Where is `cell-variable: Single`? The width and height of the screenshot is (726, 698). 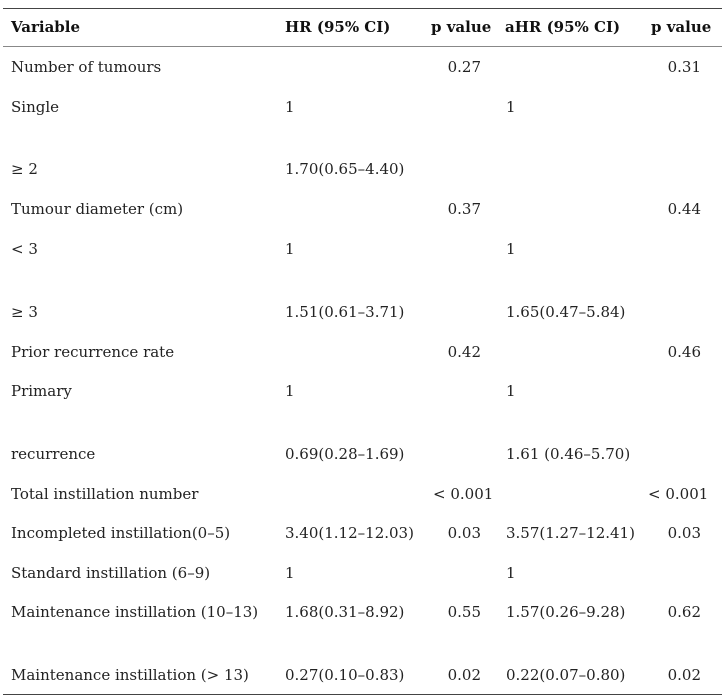 cell-variable: Single is located at coordinates (35, 107).